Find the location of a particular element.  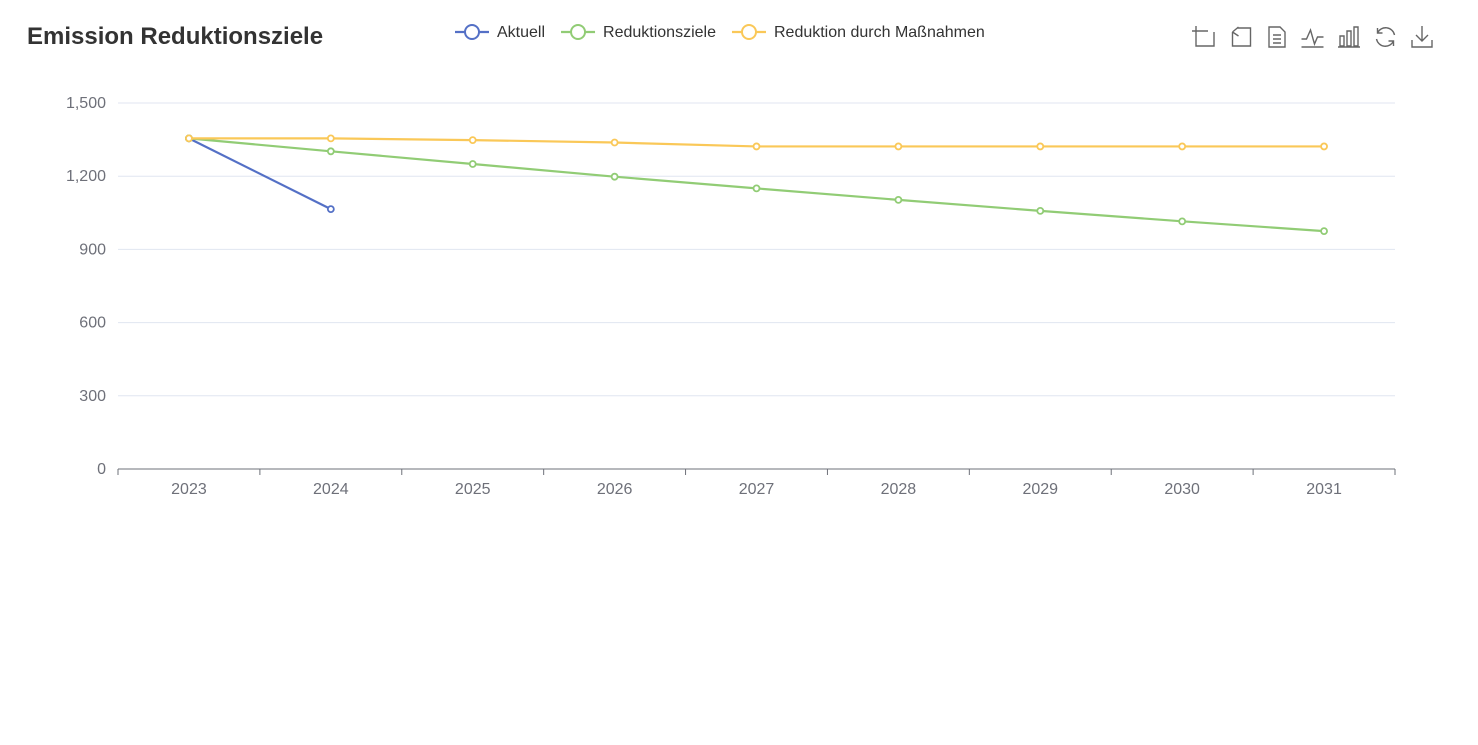

y-tick-label: 1,200 is located at coordinates (86, 176).